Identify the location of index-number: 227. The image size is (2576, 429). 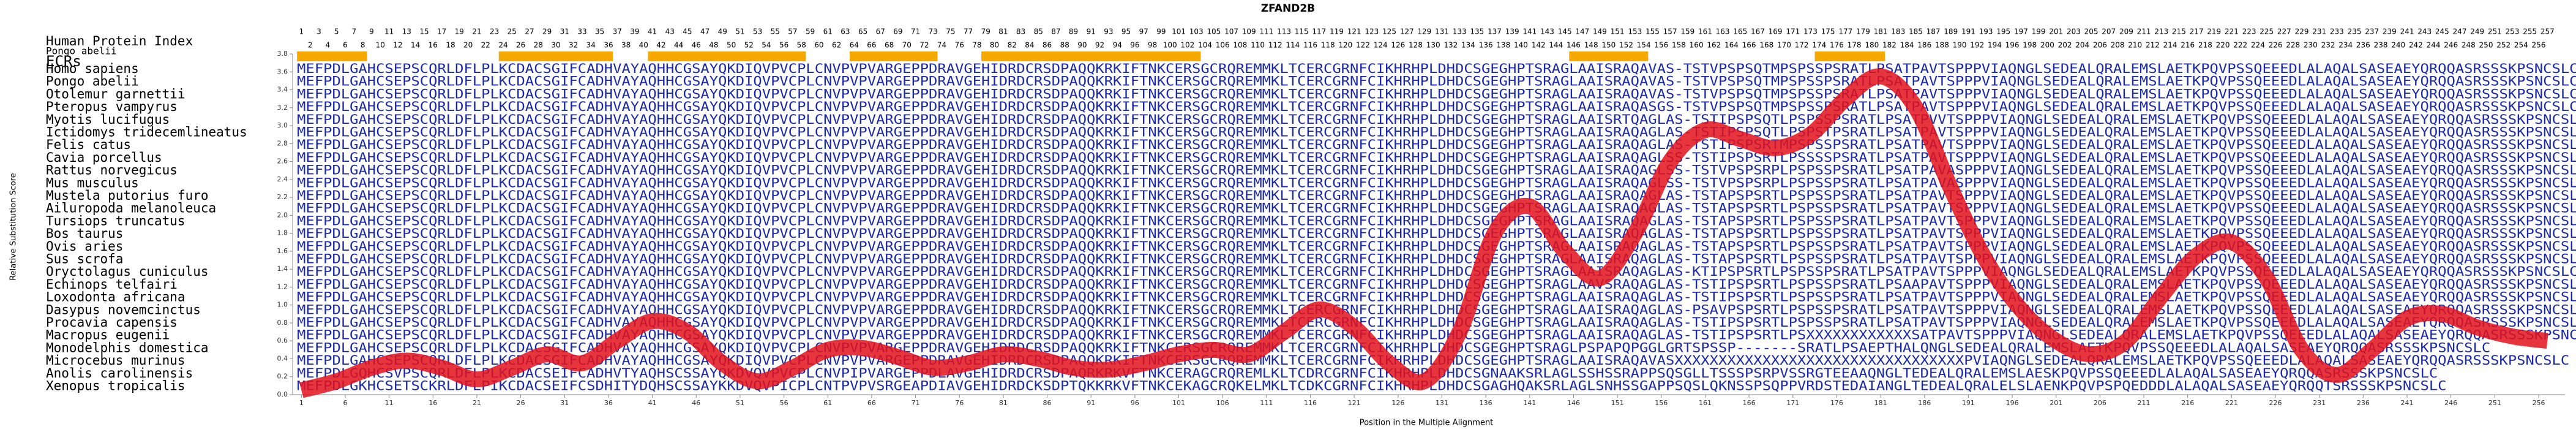
(2284, 32).